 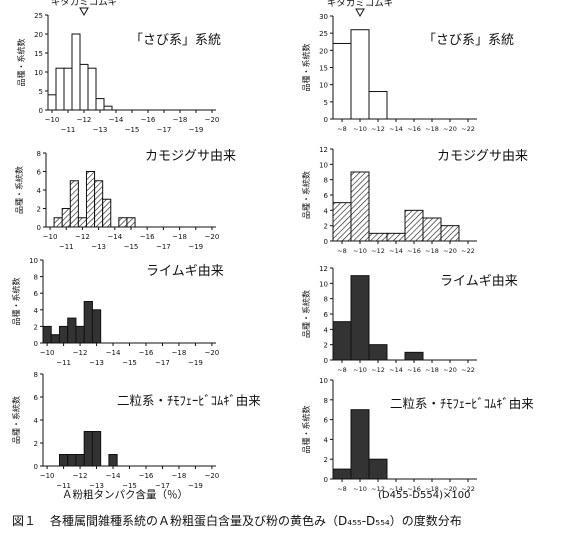 I want to click on x-tick-label-R4-7: ~22, so click(x=468, y=489).